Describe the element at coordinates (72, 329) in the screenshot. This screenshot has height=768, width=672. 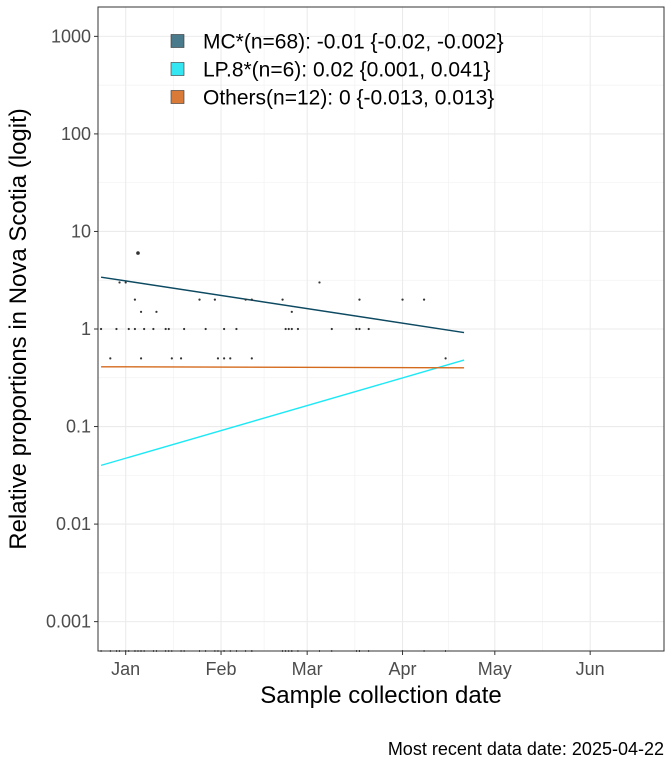
I see `y-axis-ticks: 0.001 0.01 0.1 1 10 100 1000` at that location.